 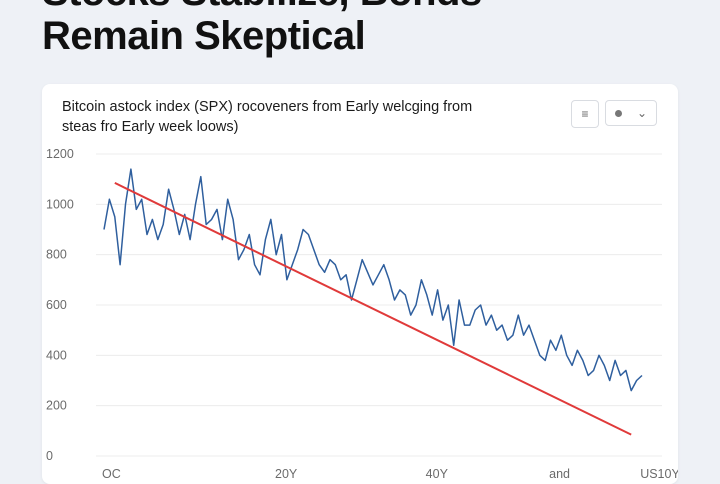 What do you see at coordinates (372, 29) in the screenshot?
I see `headline: Stocks Stabilize, Bonds Remain Skeptical` at bounding box center [372, 29].